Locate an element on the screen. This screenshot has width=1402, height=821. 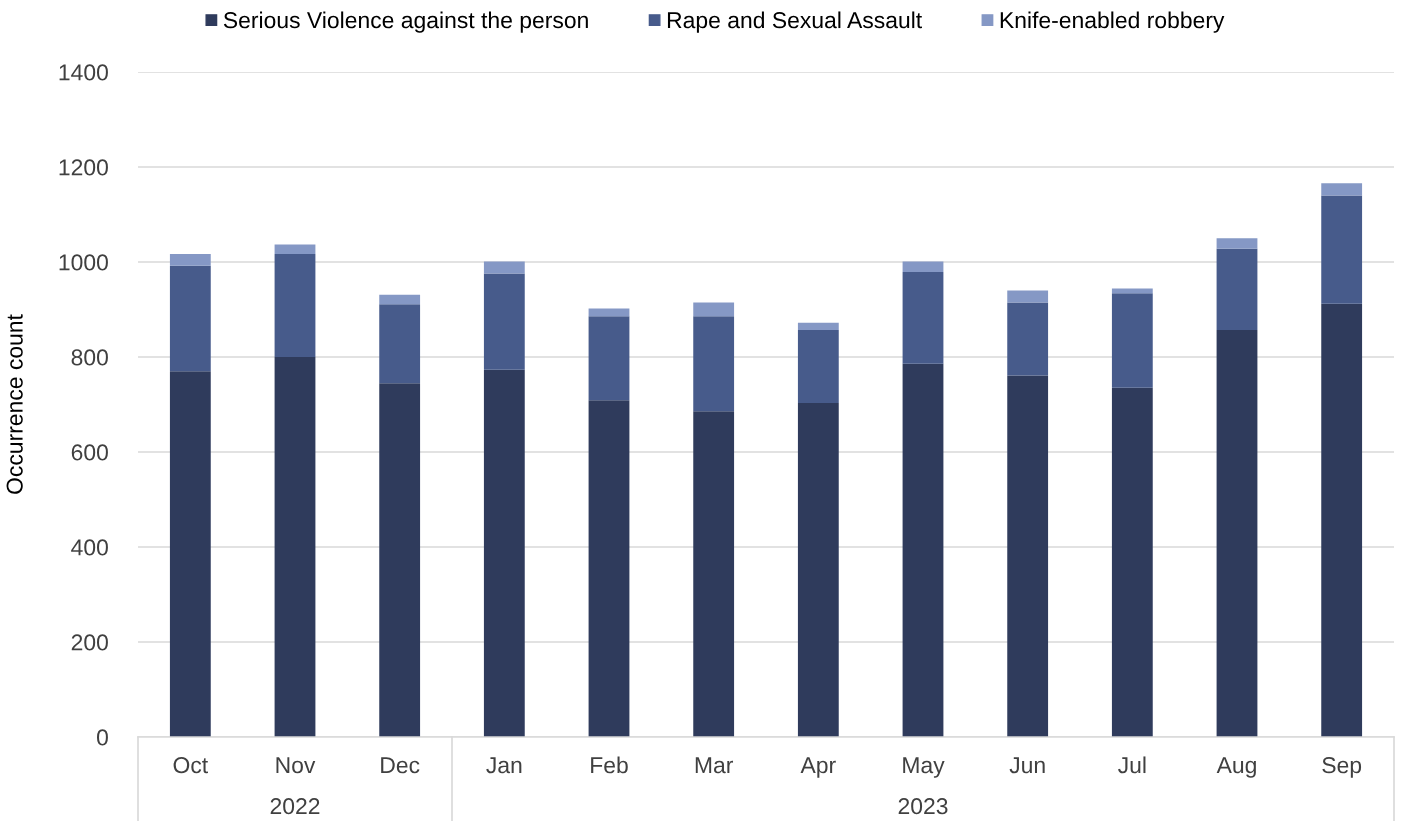
x-tick-label: Jan is located at coordinates (504, 765).